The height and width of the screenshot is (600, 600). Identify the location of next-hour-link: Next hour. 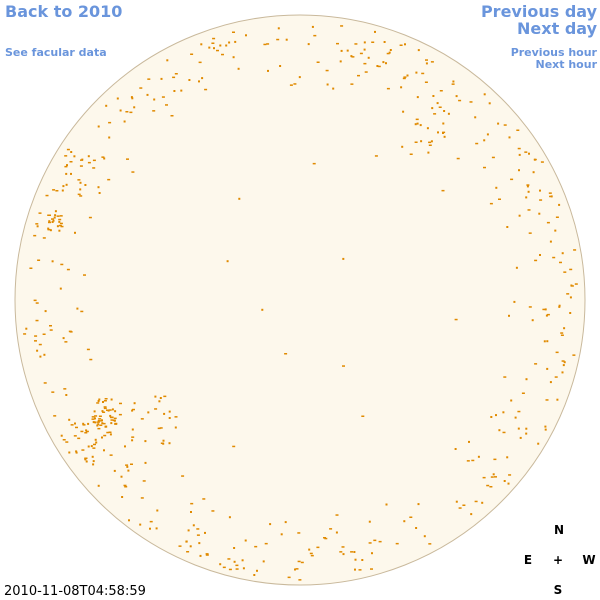
(567, 64).